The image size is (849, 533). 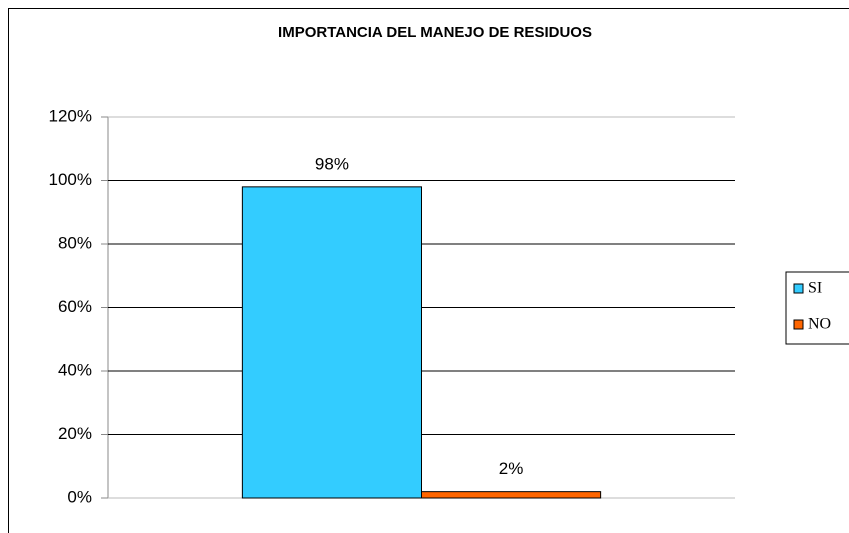 What do you see at coordinates (75, 242) in the screenshot?
I see `y-tick-label: 80%` at bounding box center [75, 242].